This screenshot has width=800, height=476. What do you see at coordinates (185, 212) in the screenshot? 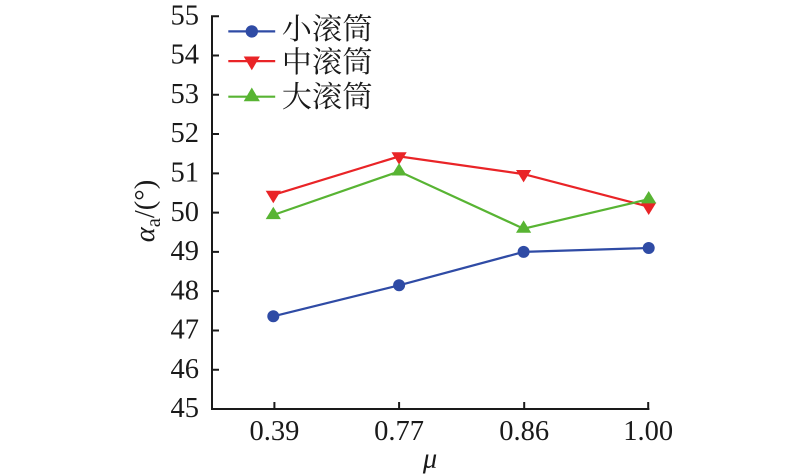
I see `svg-text: 50` at bounding box center [185, 212].